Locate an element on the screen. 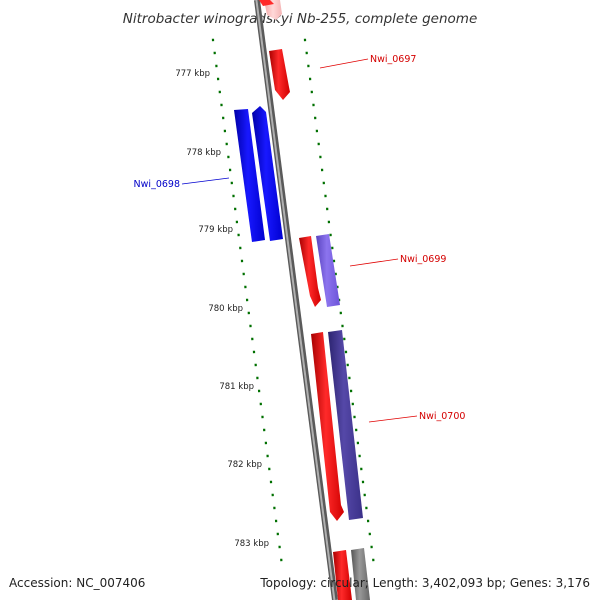  genome-backbone is located at coordinates (296, 300).